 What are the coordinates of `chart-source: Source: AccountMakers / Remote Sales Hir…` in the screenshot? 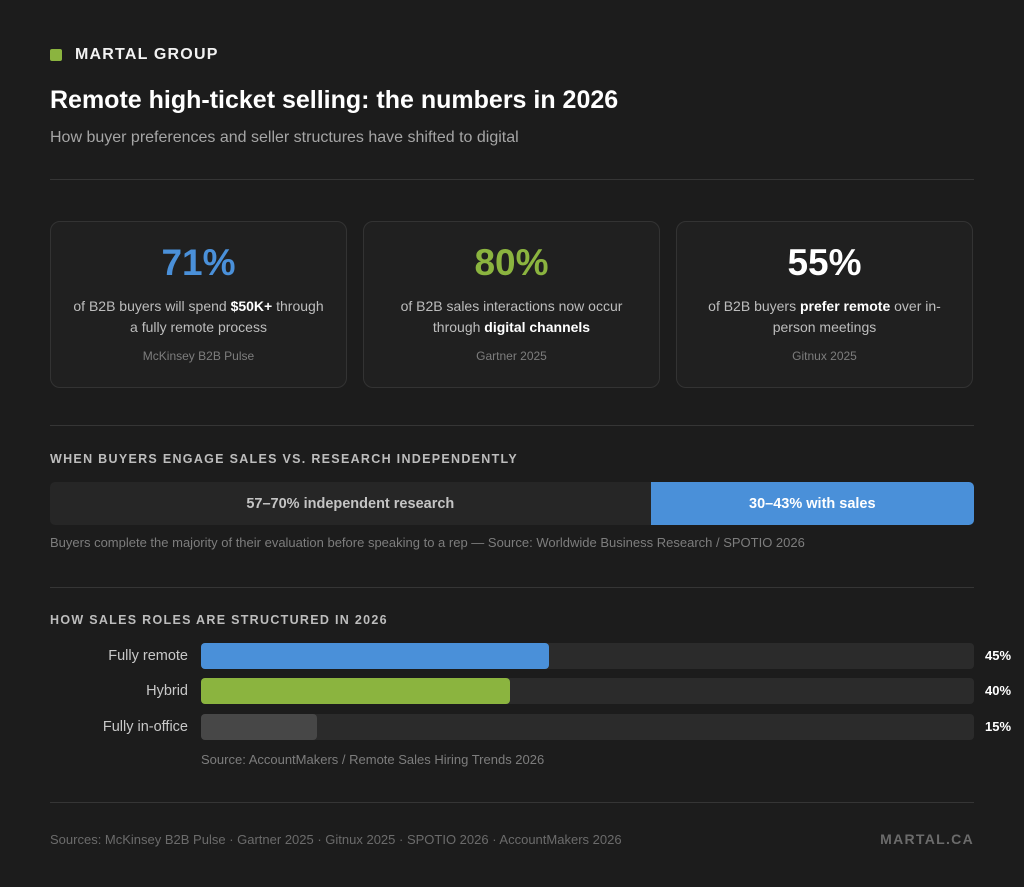 It's located at (373, 759).